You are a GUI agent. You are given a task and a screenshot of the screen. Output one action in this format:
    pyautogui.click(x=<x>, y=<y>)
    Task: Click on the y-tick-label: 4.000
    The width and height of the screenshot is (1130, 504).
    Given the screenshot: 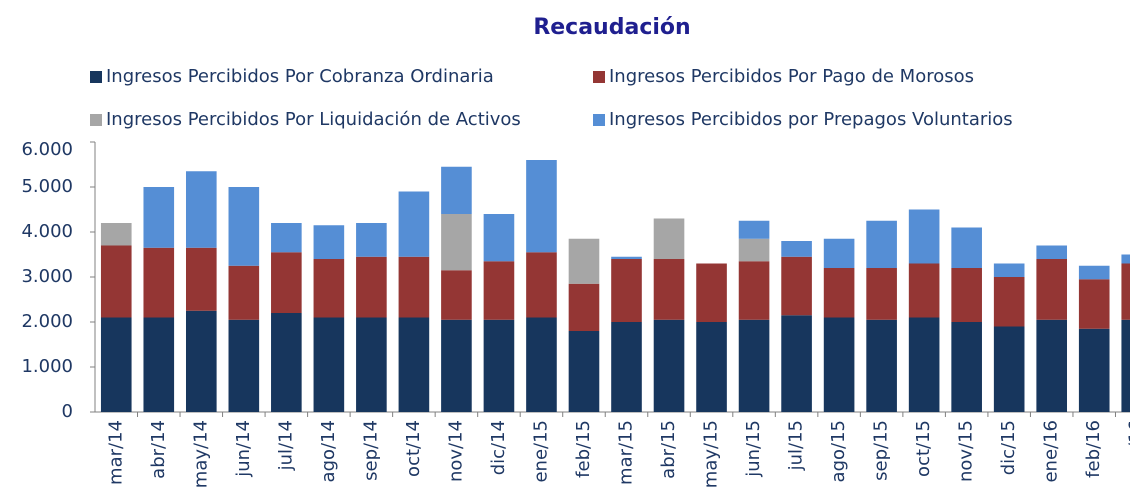 What is the action you would take?
    pyautogui.click(x=47, y=231)
    